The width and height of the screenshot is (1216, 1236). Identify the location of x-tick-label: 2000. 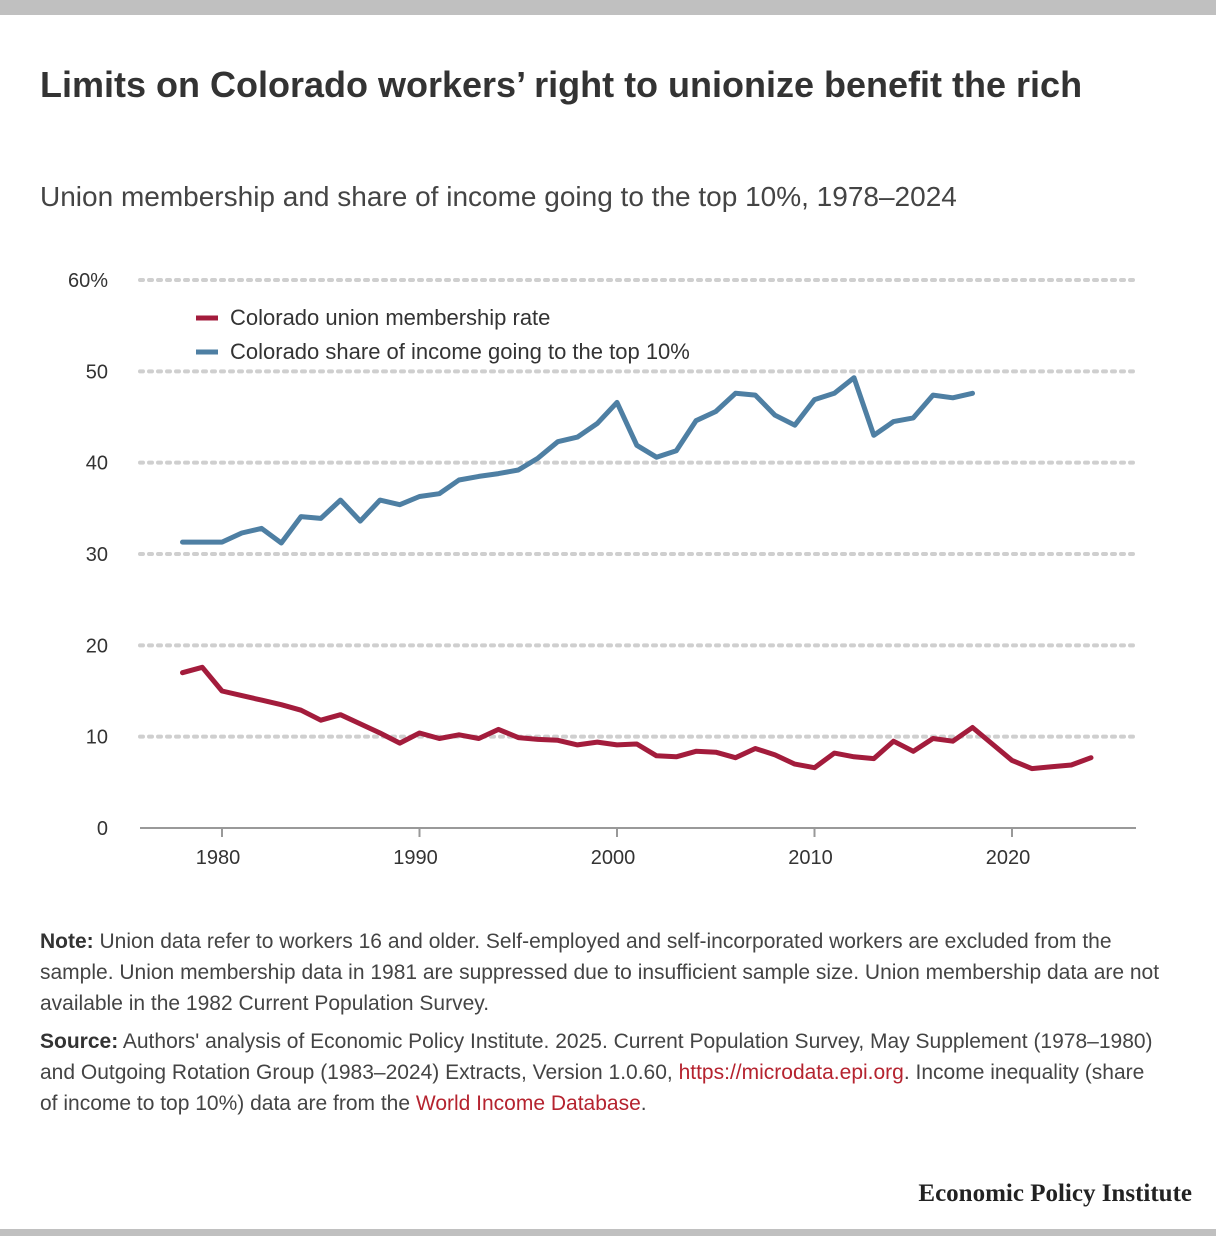
(613, 858).